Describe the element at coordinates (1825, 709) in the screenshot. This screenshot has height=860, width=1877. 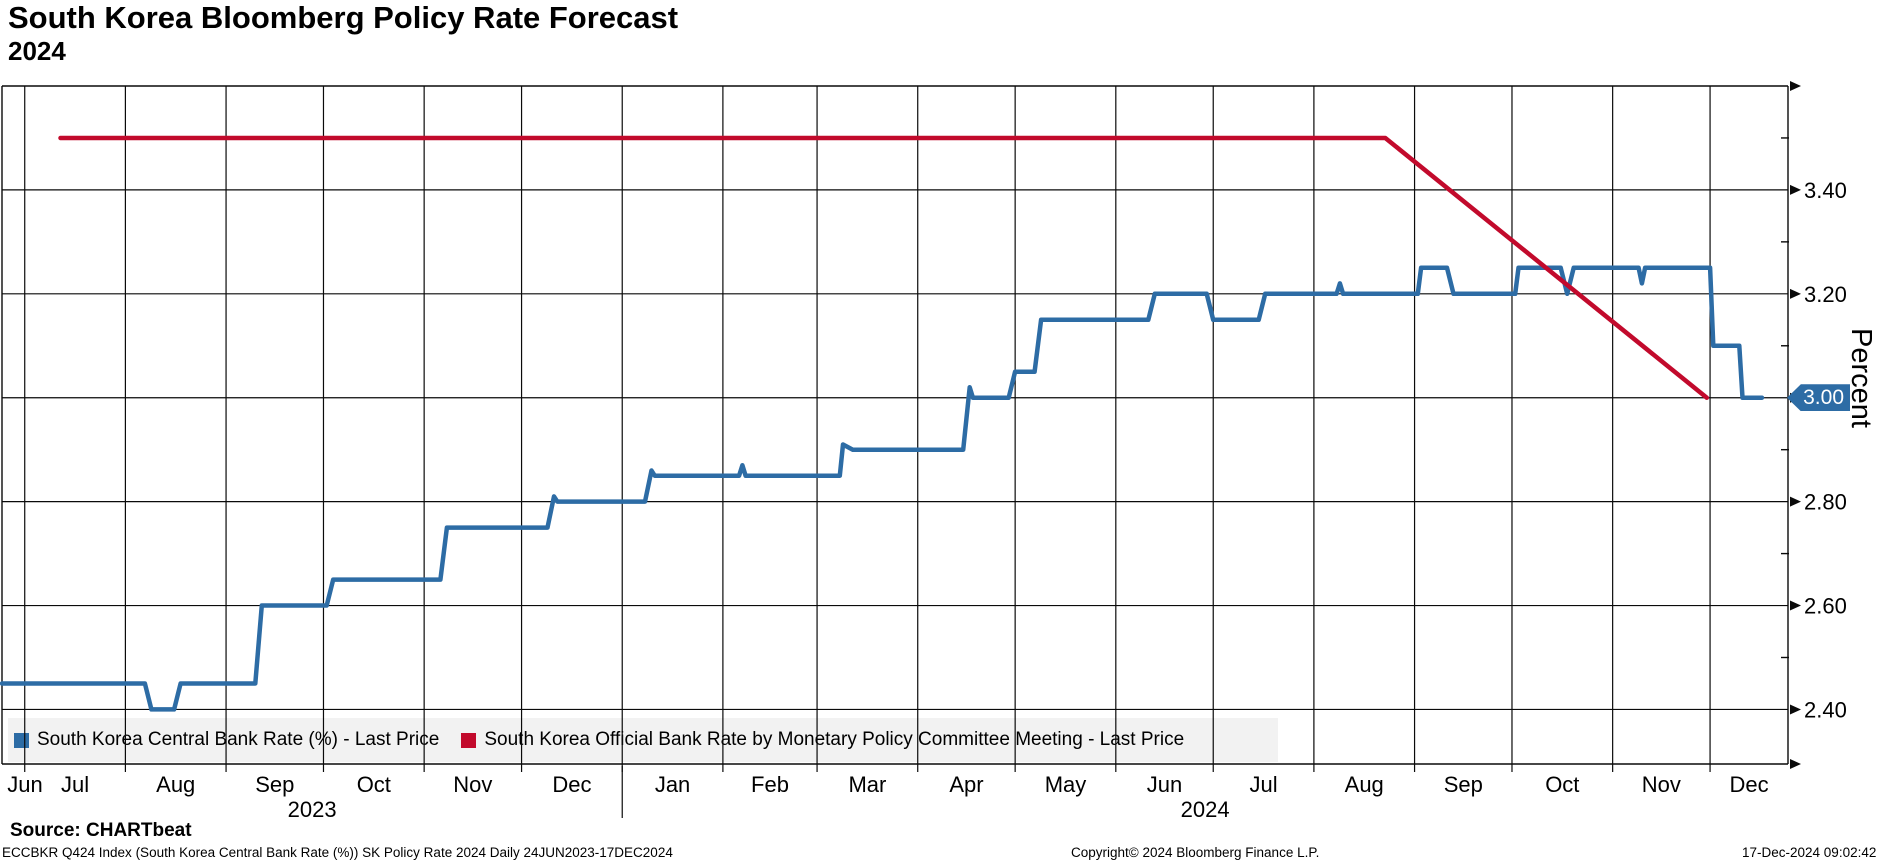
I see `svg-text: 2.40` at that location.